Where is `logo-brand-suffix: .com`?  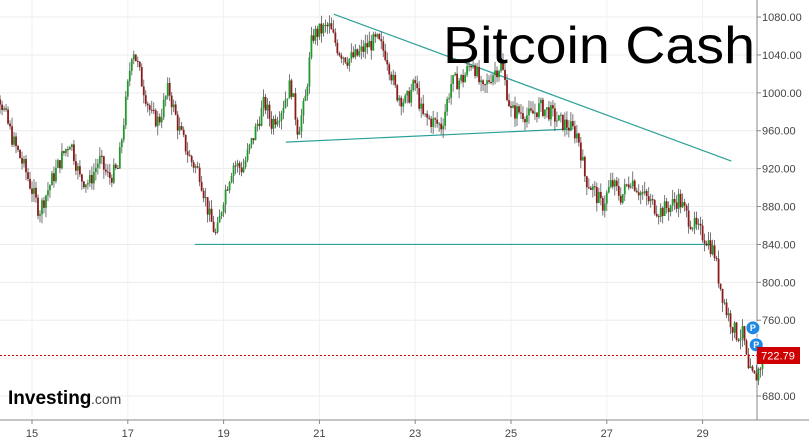 logo-brand-suffix: .com is located at coordinates (106, 399).